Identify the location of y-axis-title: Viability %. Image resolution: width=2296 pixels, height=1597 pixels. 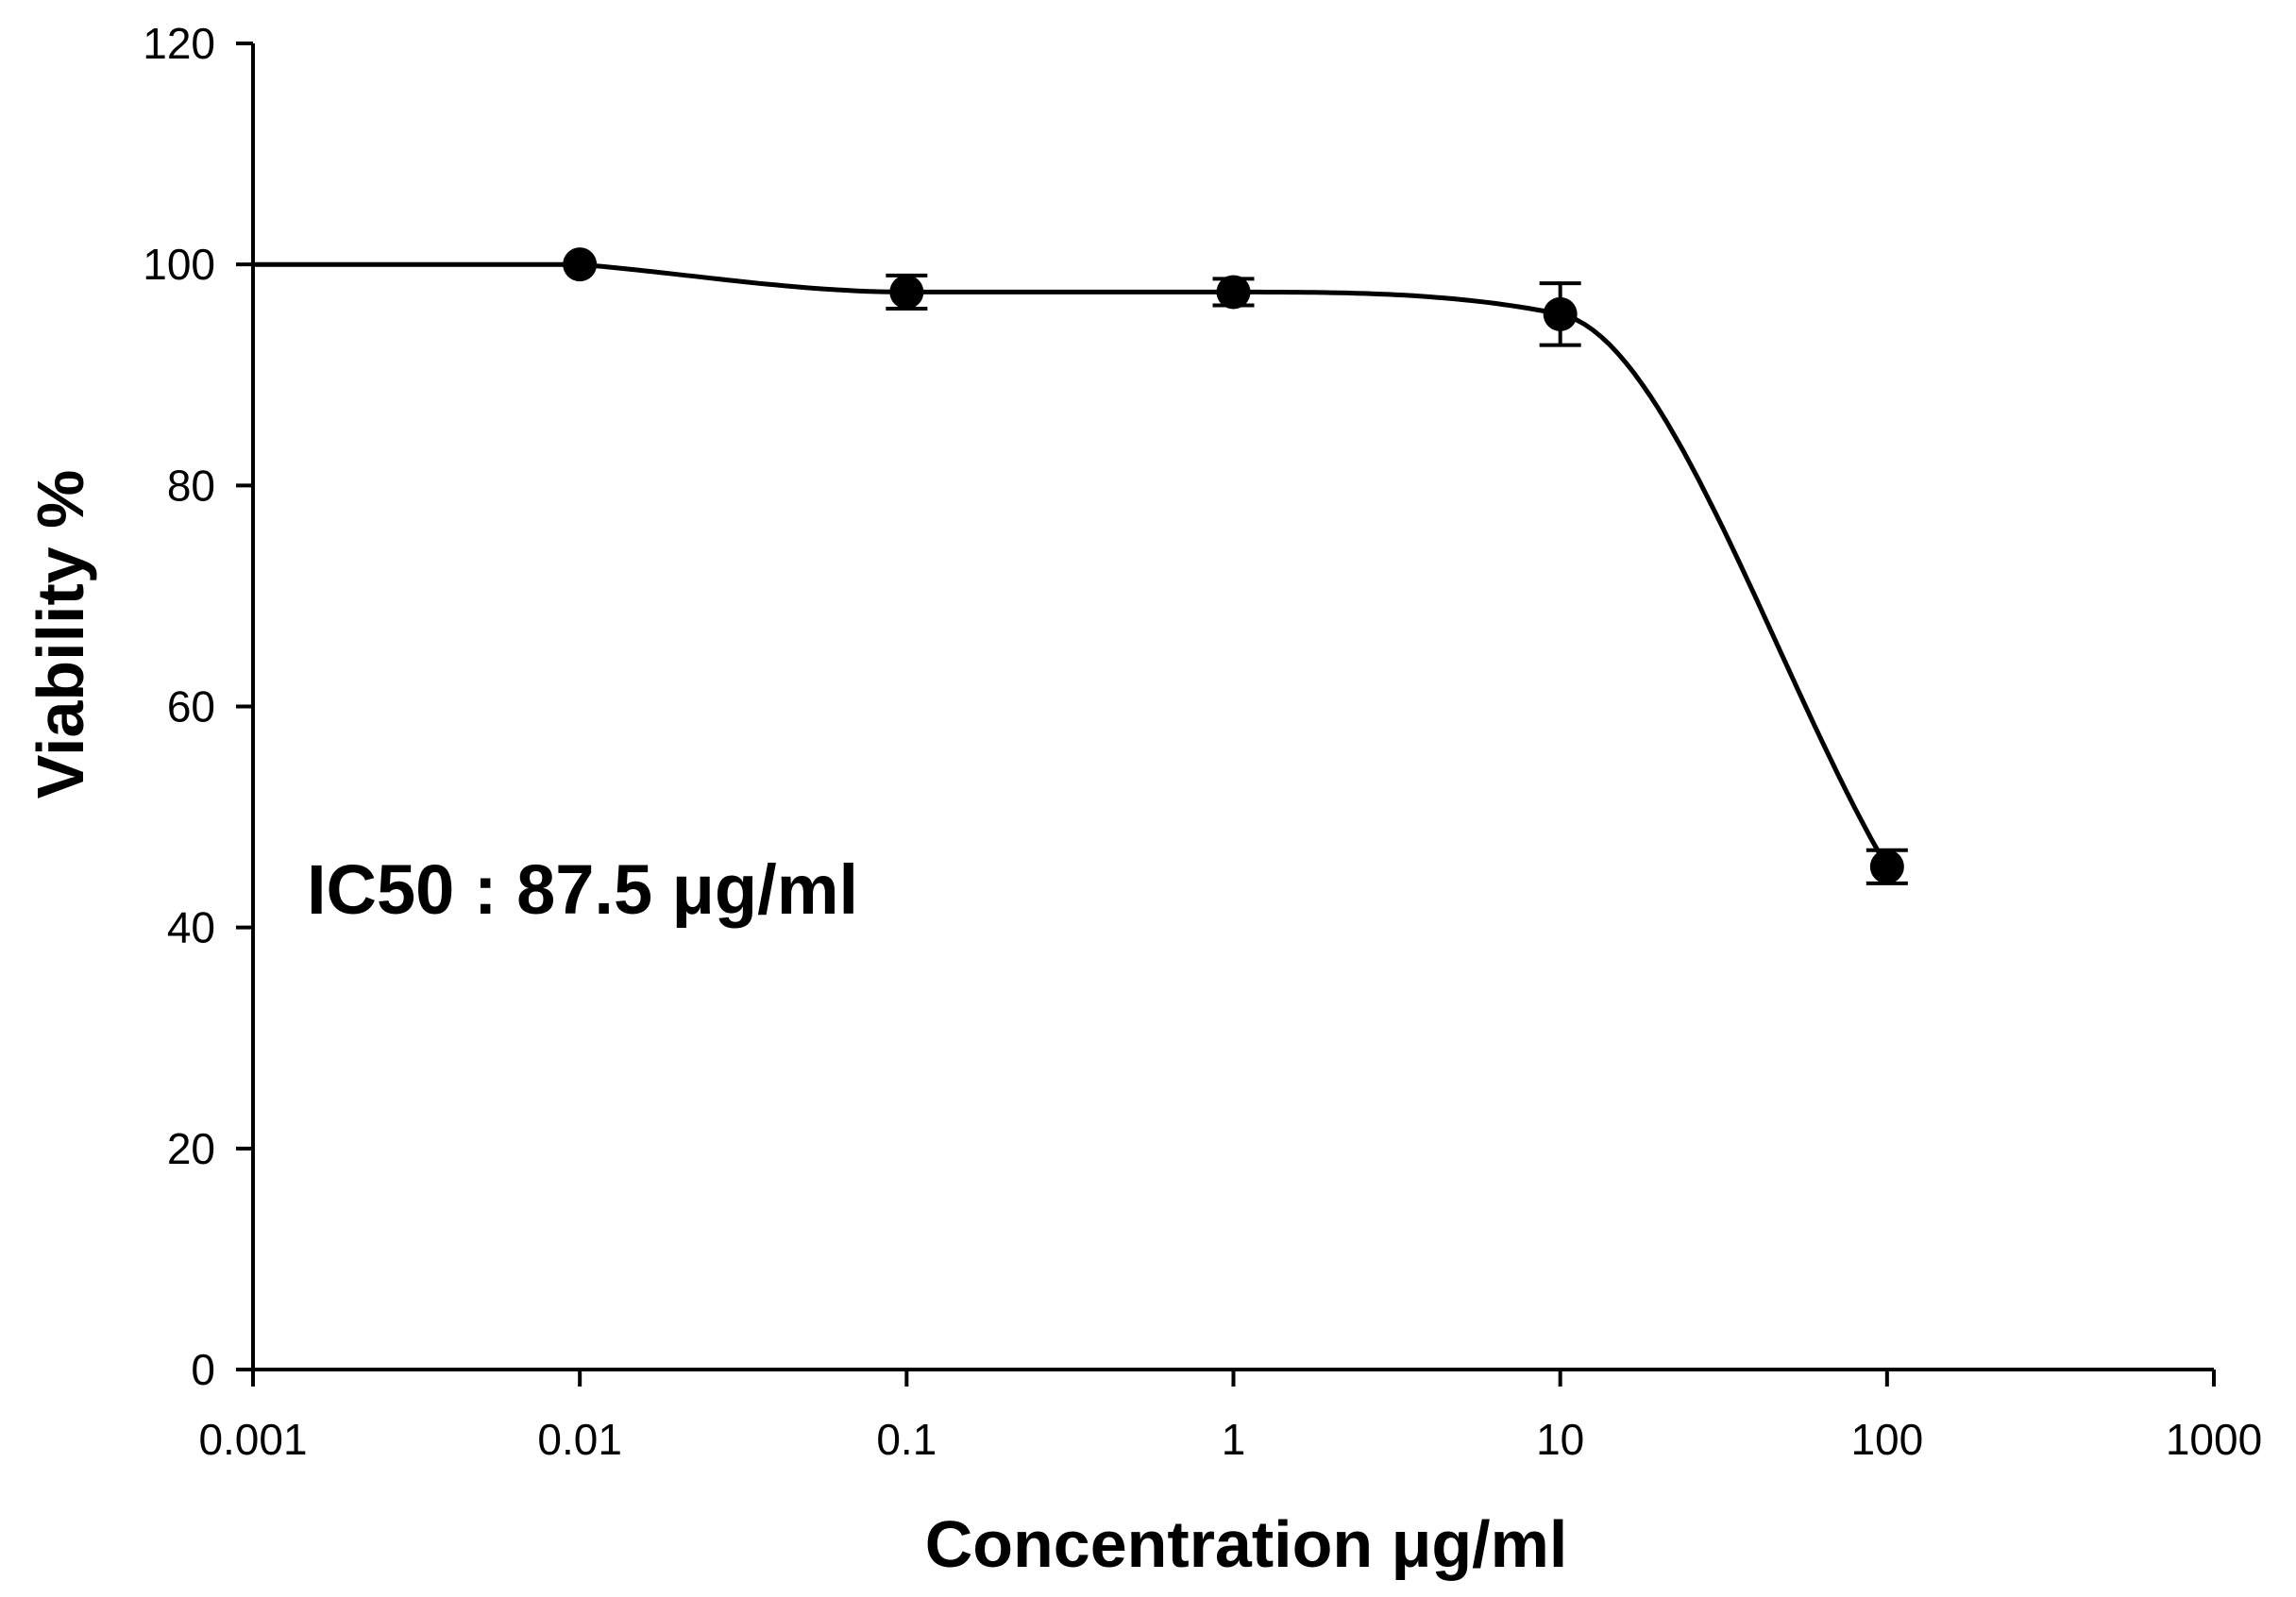
(60, 634).